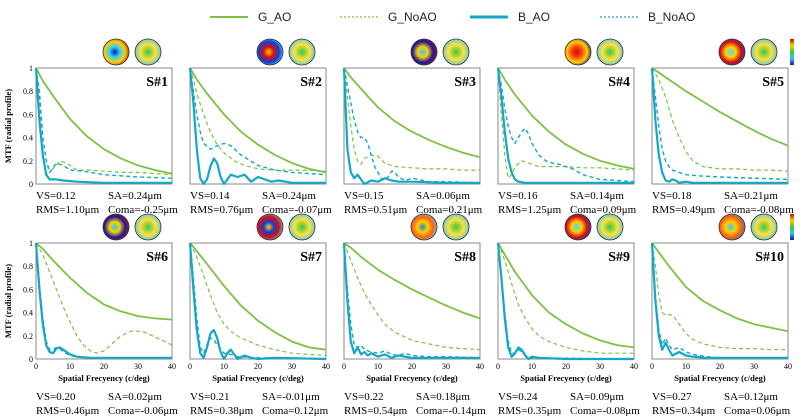  Describe the element at coordinates (757, 410) in the screenshot. I see `stat-coma: Coma=0.06μm` at that location.